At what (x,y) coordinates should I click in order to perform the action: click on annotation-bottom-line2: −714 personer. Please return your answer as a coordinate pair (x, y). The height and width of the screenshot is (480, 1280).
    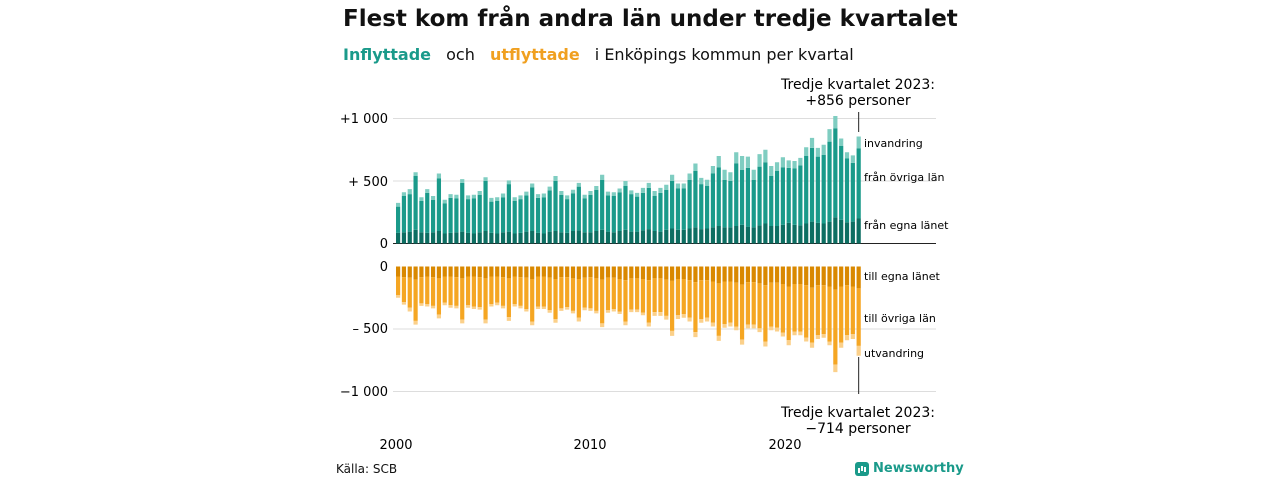
    Looking at the image, I should click on (858, 429).